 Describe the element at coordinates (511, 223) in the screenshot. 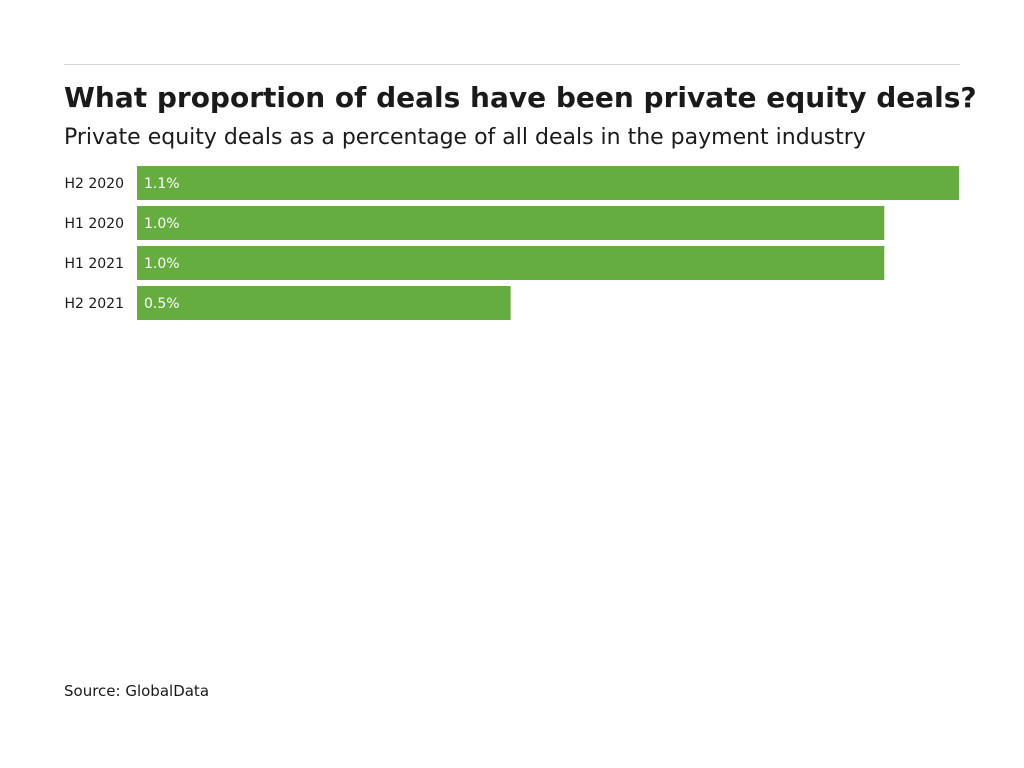

I see `bar-h1-2020` at that location.